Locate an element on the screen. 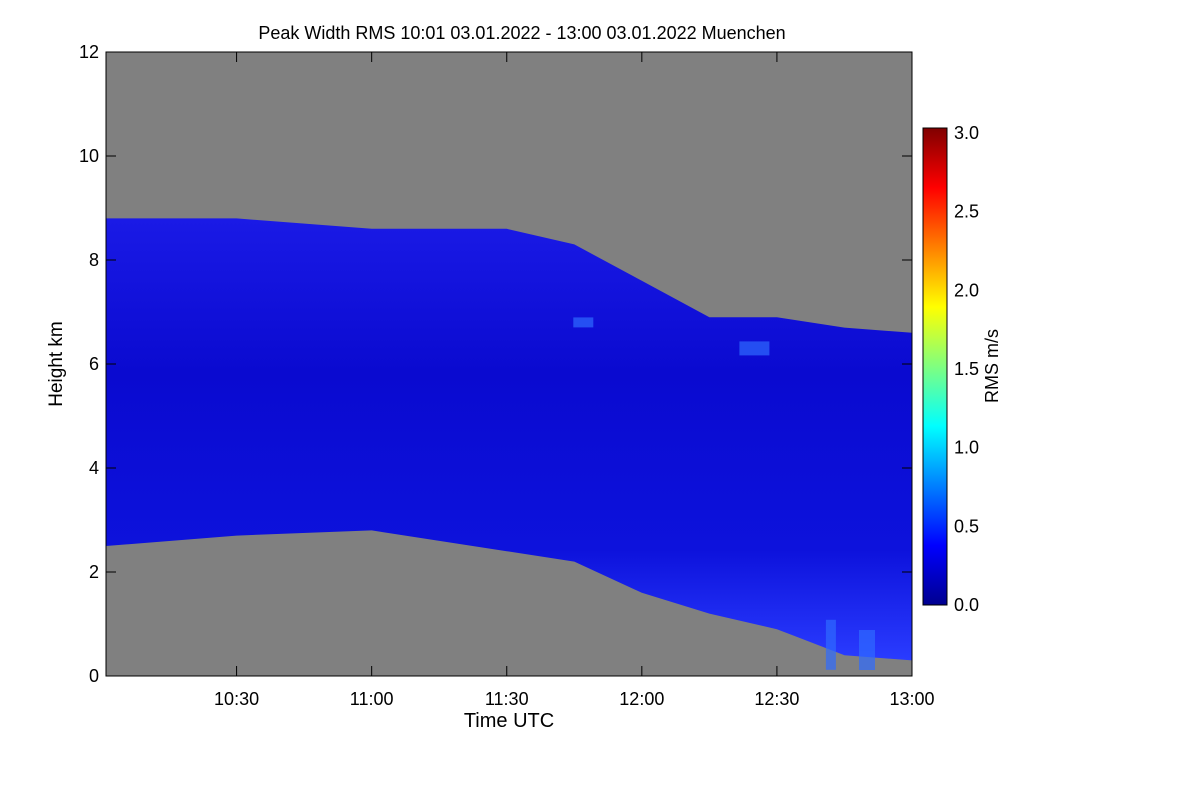 This screenshot has height=800, width=1200. x-tick-label: 12:30 is located at coordinates (776, 699).